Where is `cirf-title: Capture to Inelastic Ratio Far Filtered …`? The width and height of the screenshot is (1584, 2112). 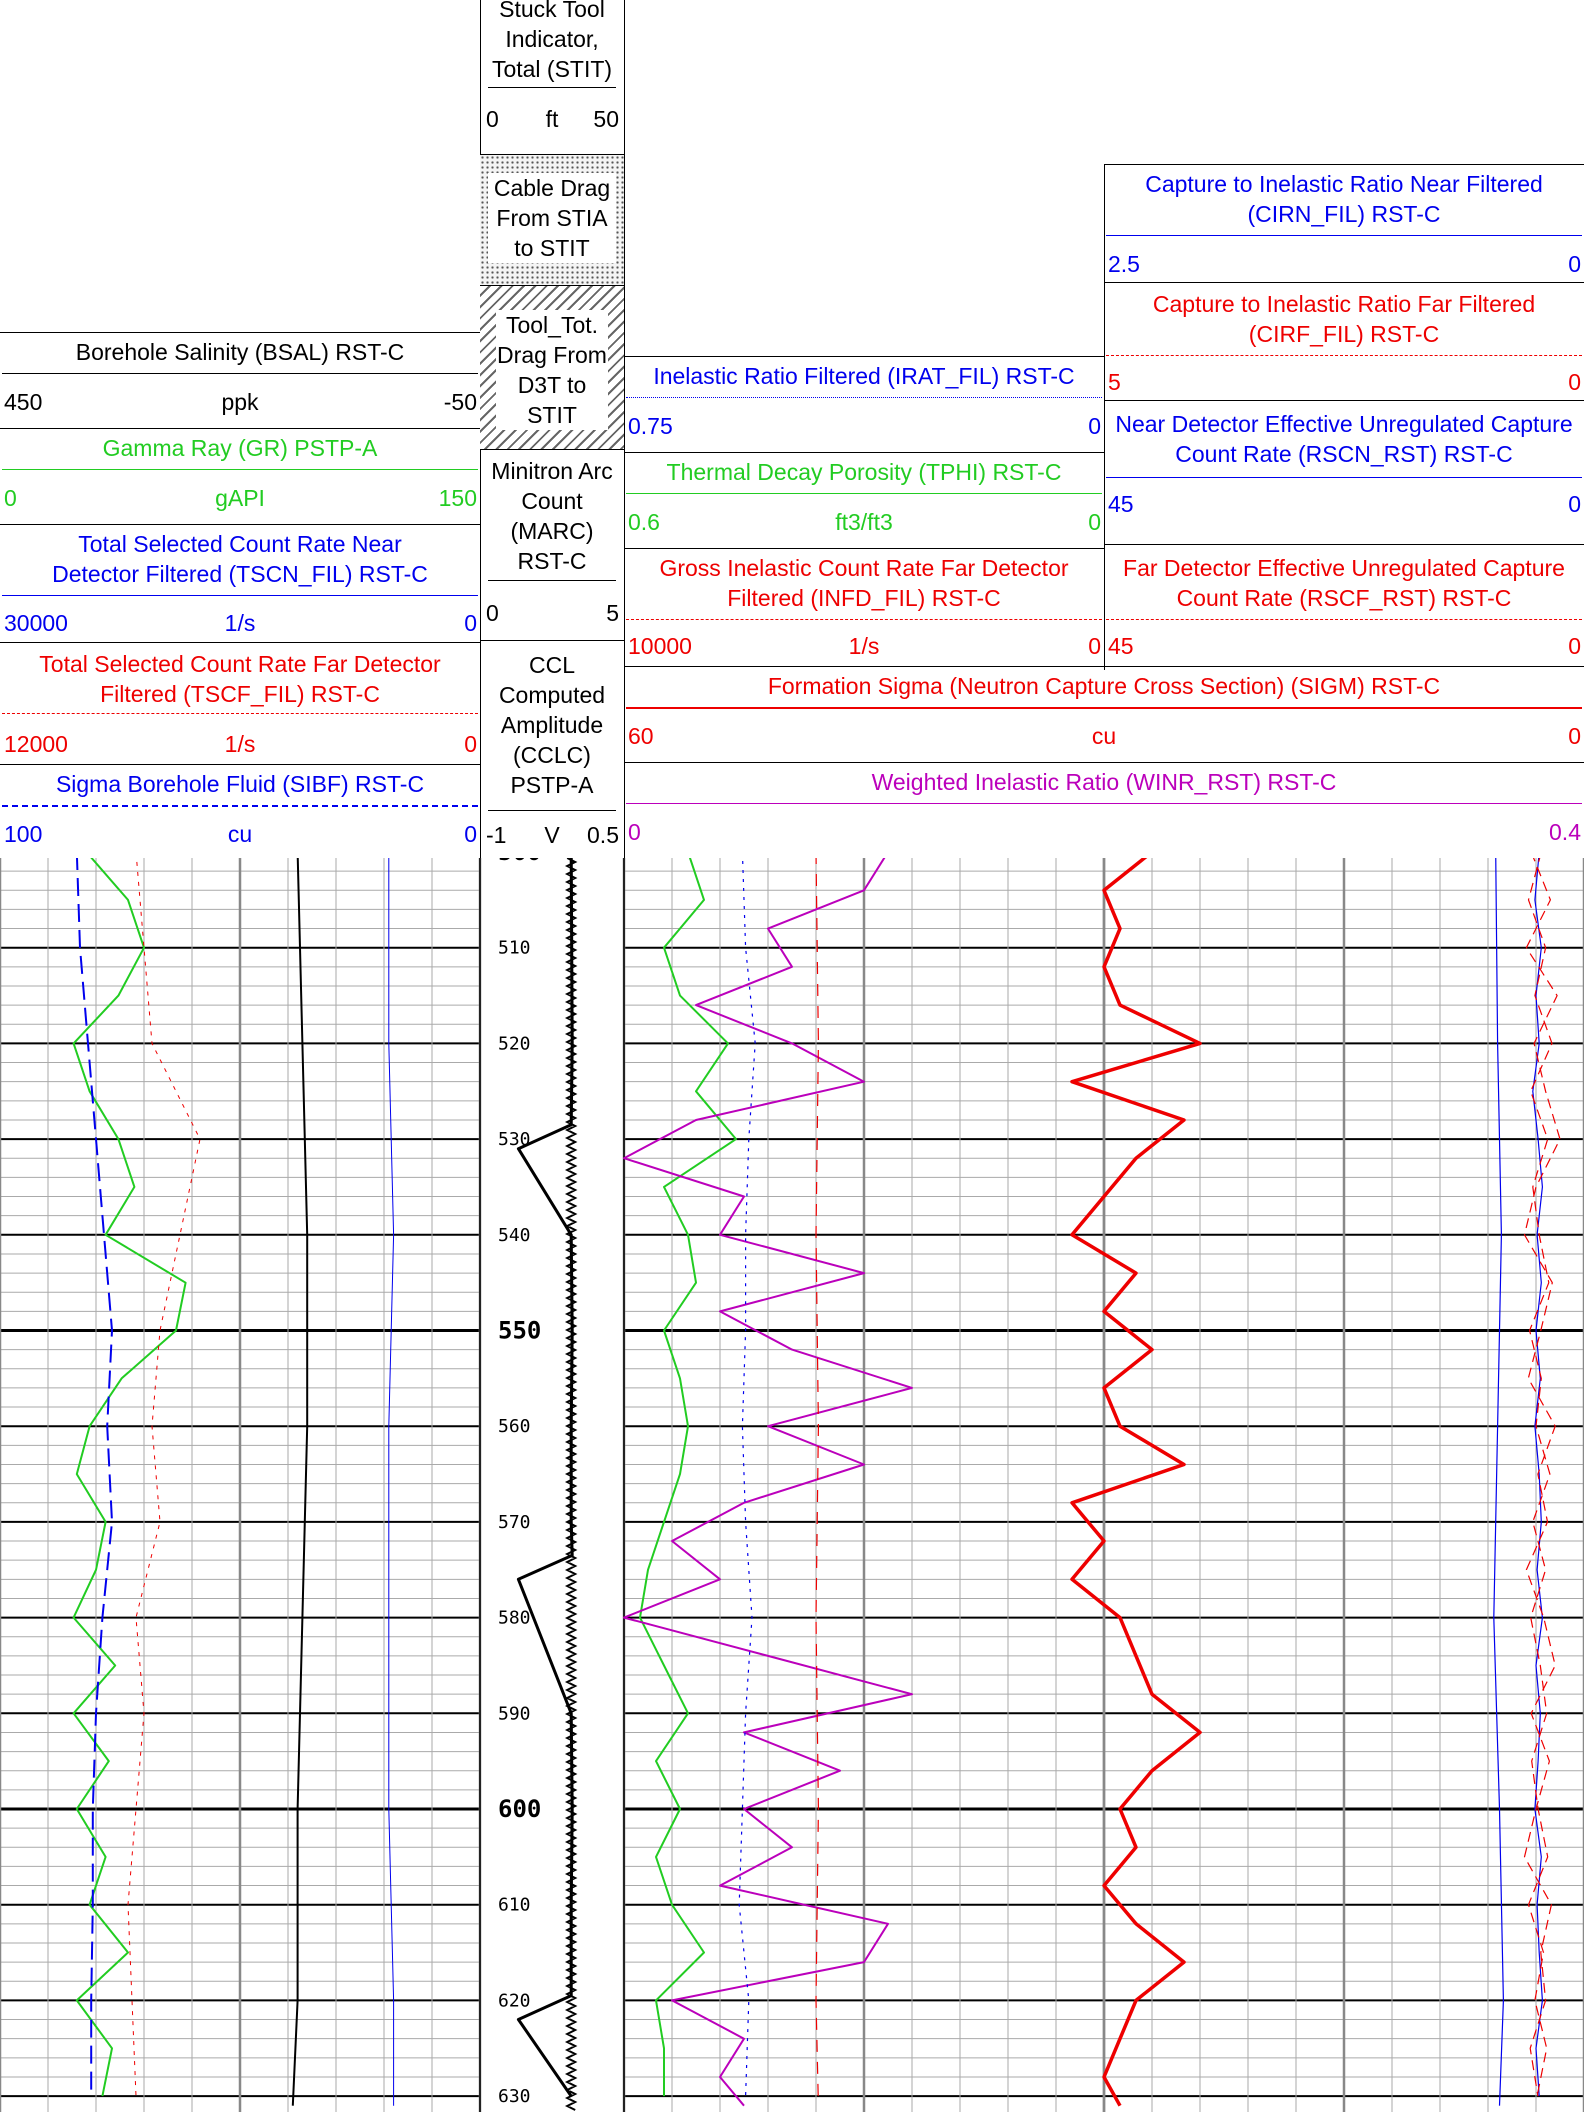 cirf-title: Capture to Inelastic Ratio Far Filtered … is located at coordinates (1344, 319).